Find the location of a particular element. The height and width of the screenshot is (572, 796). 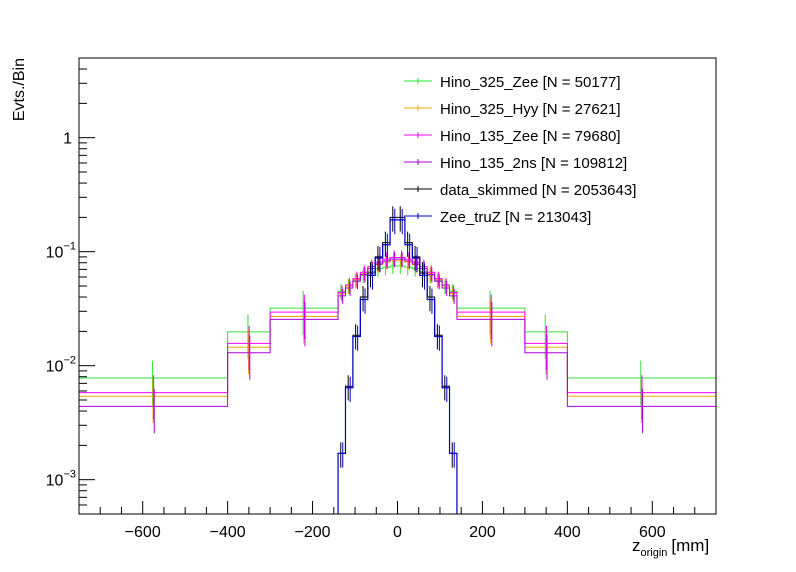

y-tick-label: 10⁻² is located at coordinates (61, 365).